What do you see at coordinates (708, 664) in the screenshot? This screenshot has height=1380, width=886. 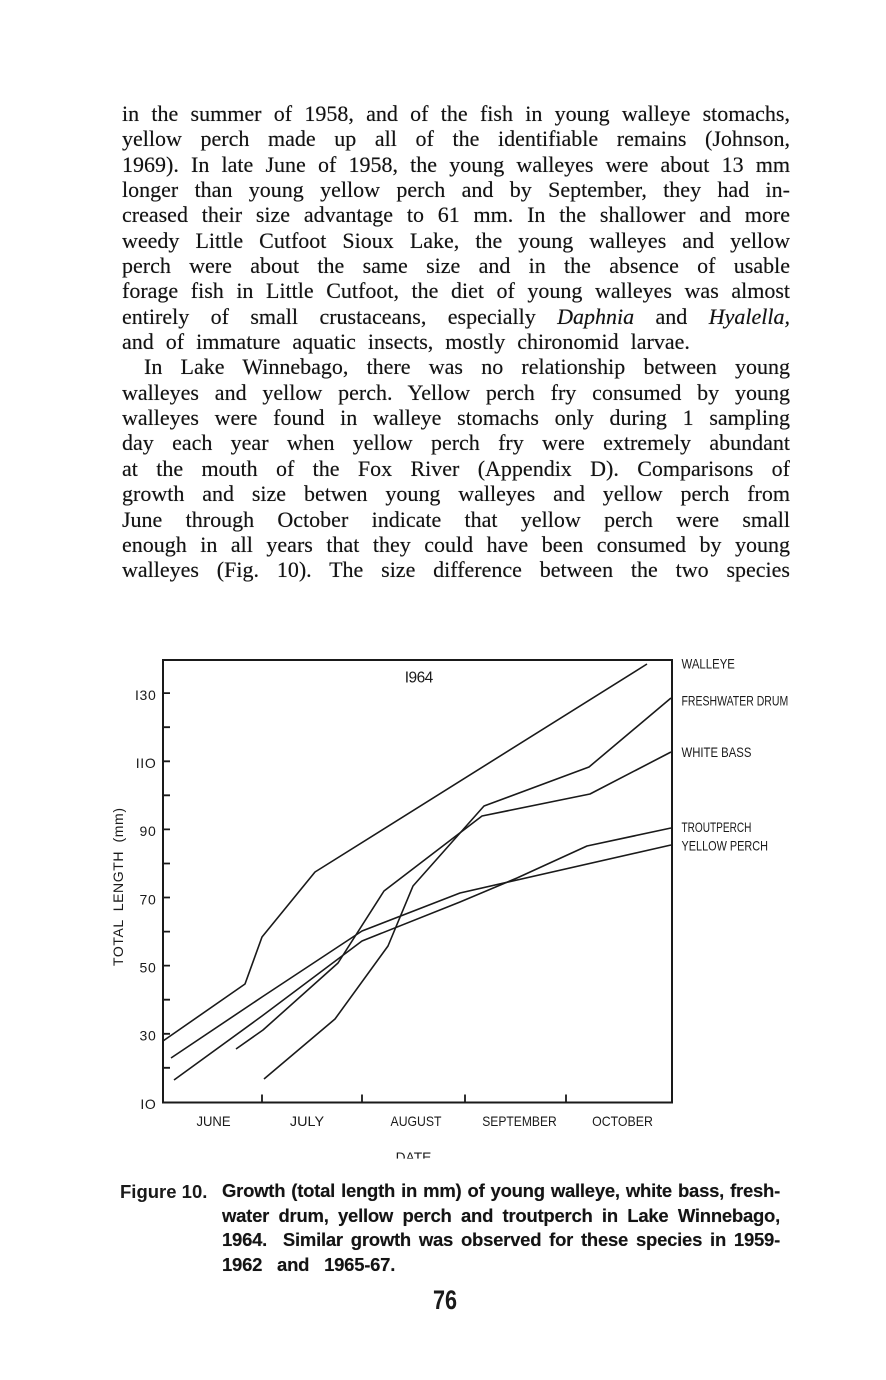 I see `svg-text: WALLEYE` at bounding box center [708, 664].